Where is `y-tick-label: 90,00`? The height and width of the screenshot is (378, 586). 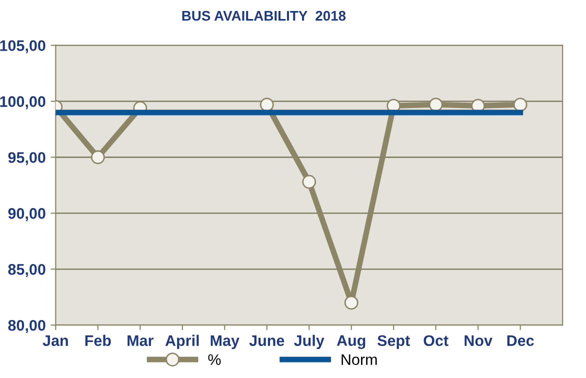
y-tick-label: 90,00 is located at coordinates (27, 215).